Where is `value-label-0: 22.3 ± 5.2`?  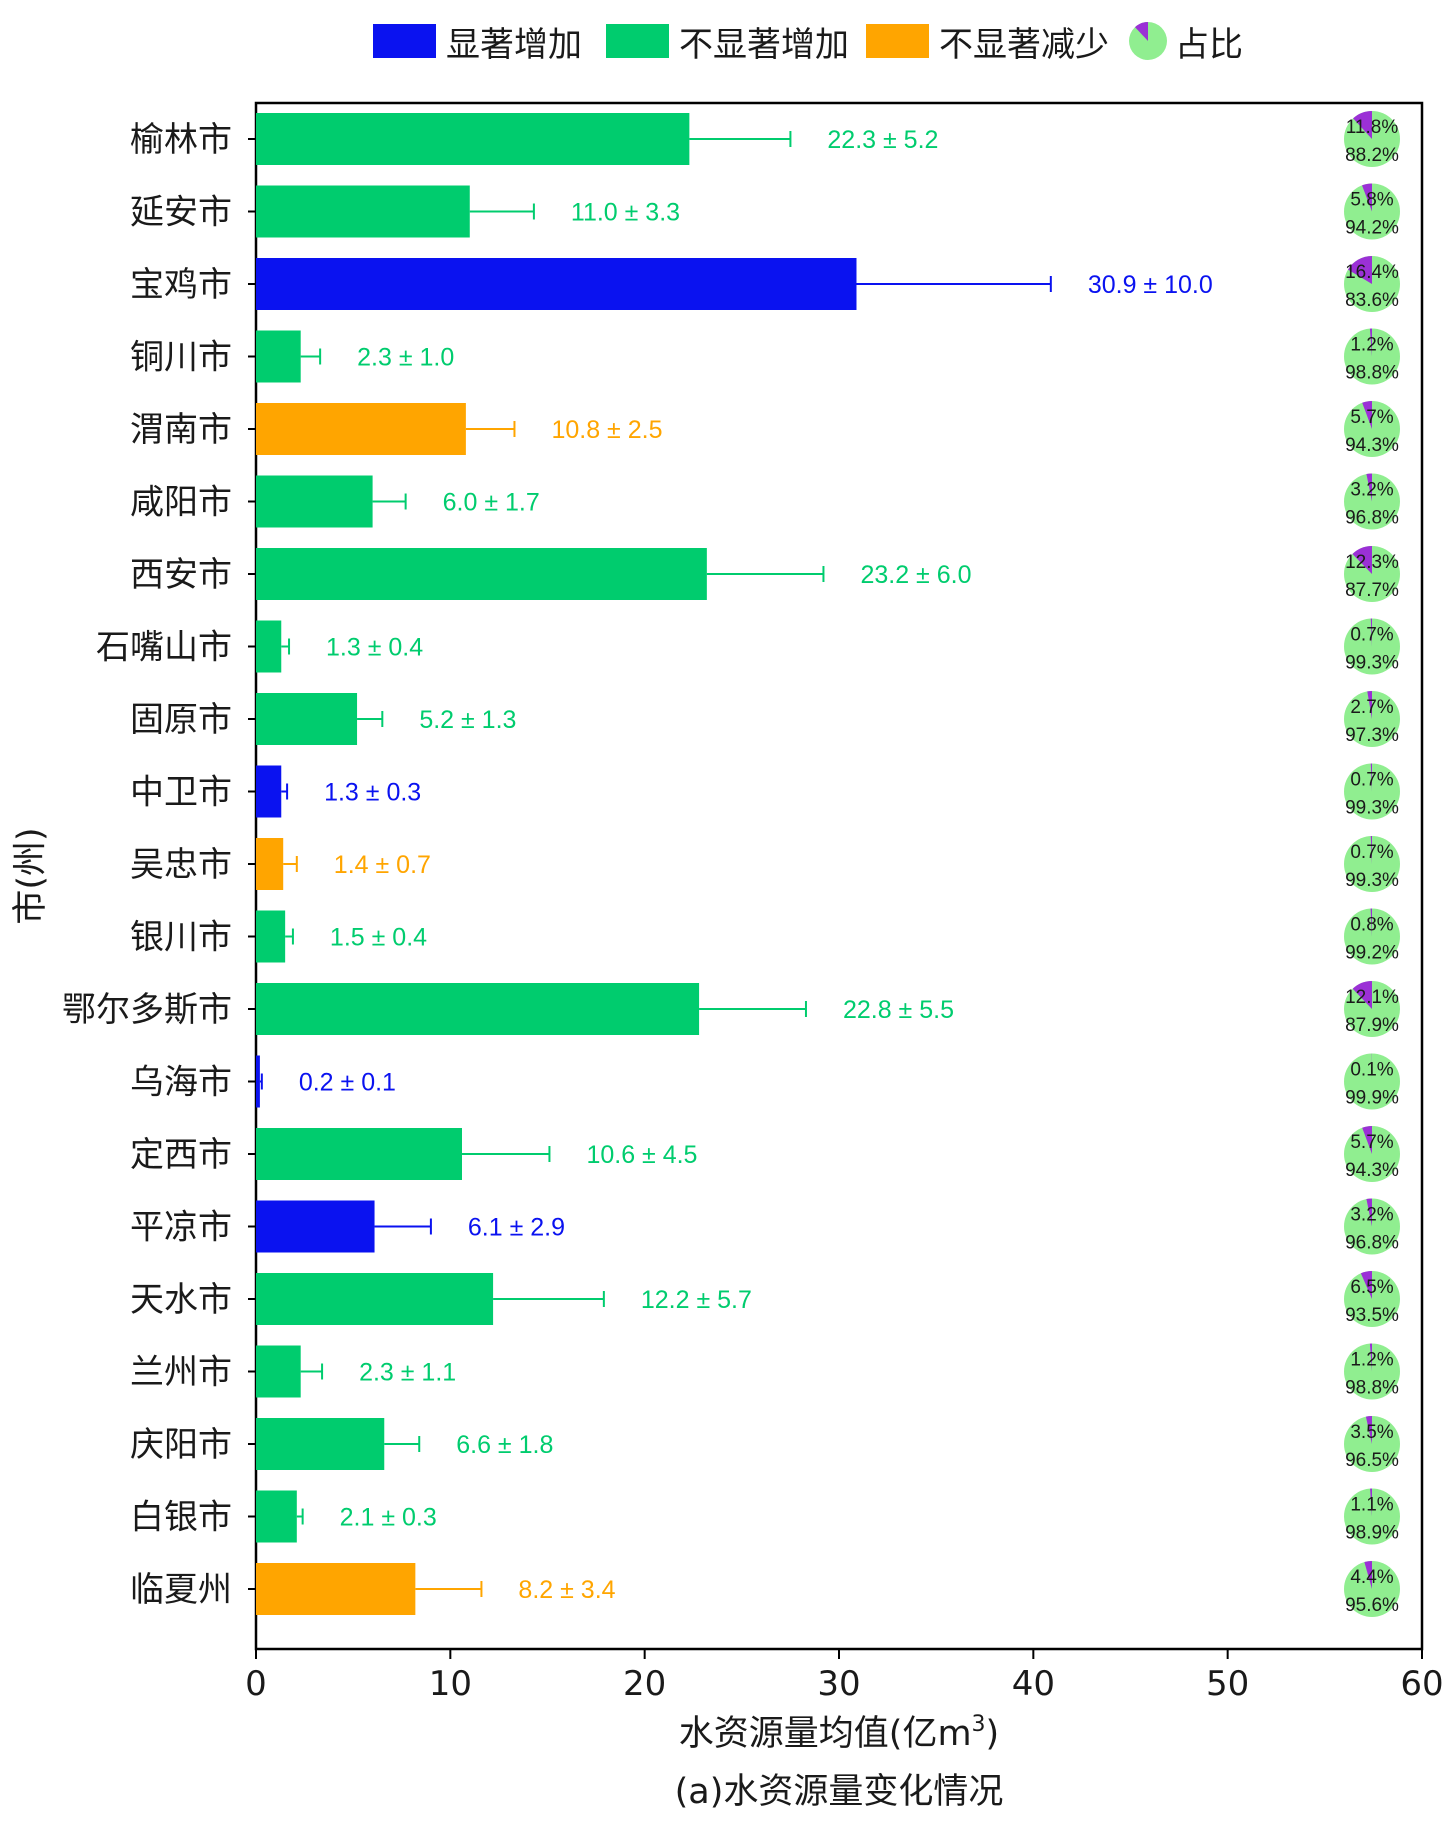 value-label-0: 22.3 ± 5.2 is located at coordinates (882, 140).